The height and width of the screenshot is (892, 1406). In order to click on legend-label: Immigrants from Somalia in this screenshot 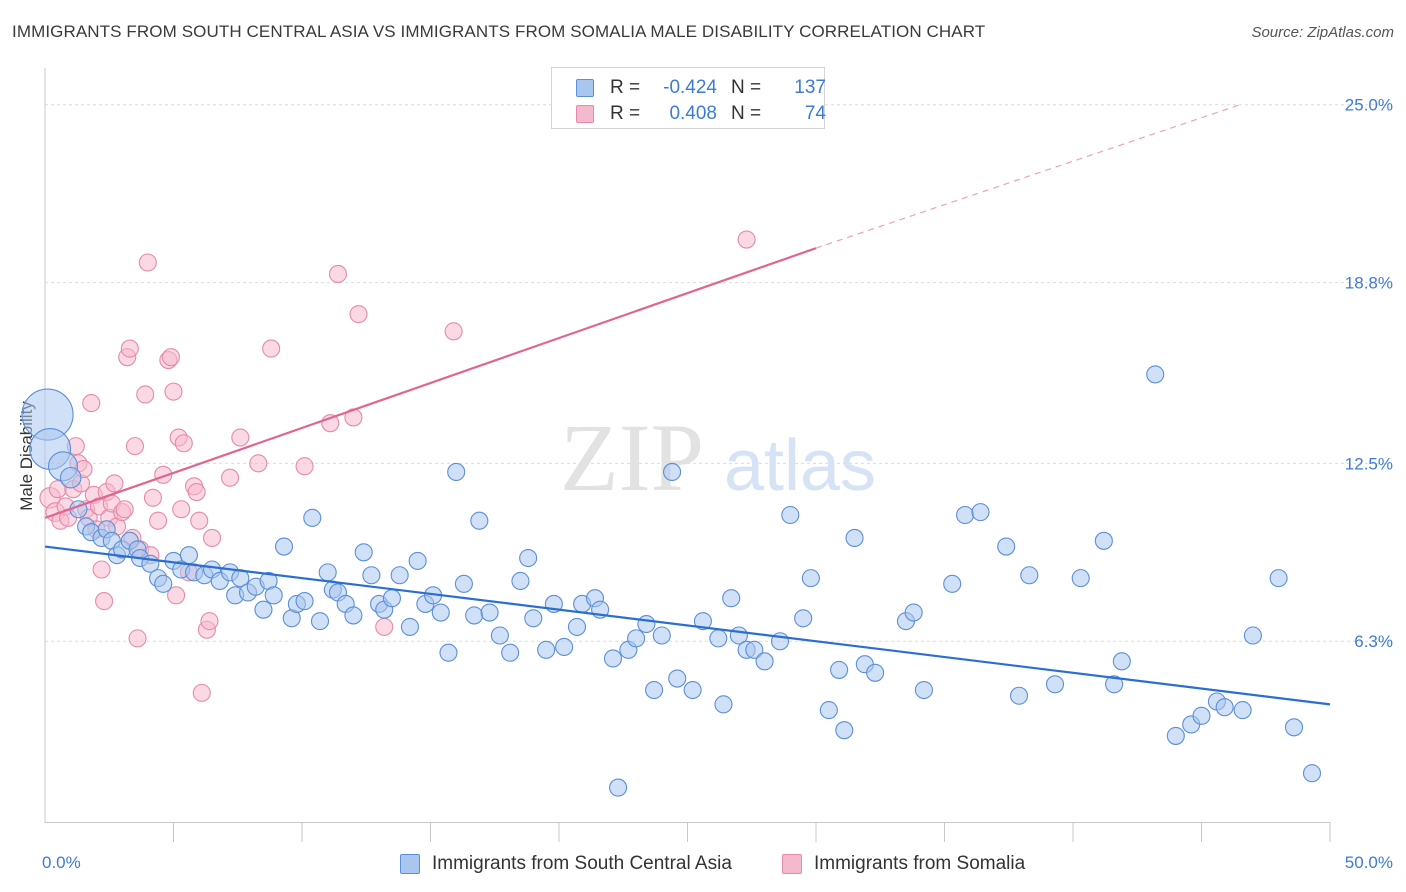, I will do `click(920, 863)`.